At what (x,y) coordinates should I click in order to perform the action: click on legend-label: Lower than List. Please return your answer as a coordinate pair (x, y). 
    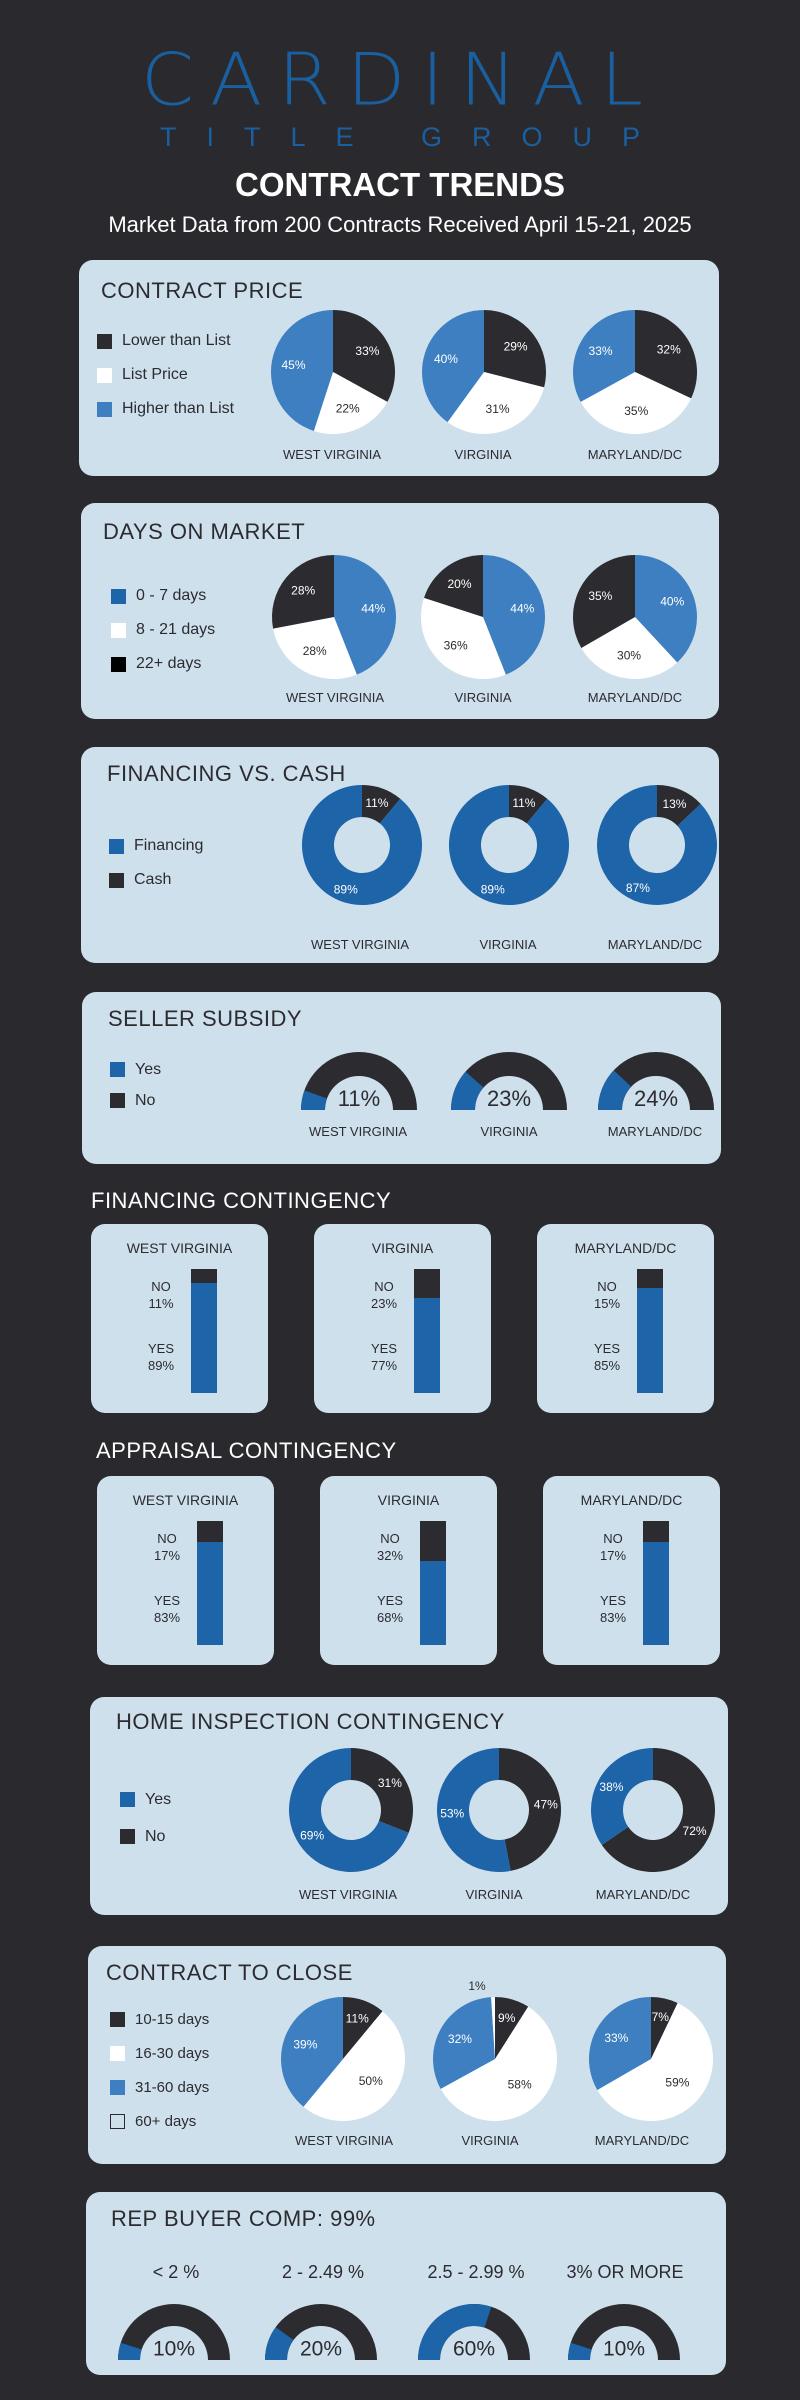
    Looking at the image, I should click on (176, 340).